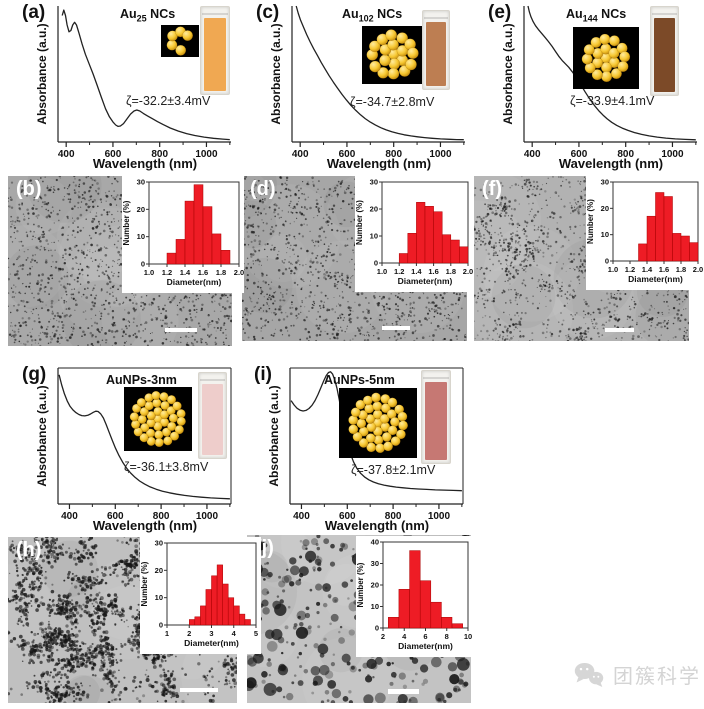 Image resolution: width=704 pixels, height=709 pixels. Describe the element at coordinates (612, 101) in the screenshot. I see `zeta-potential-value: ζ=-33.9±4.1mV` at that location.